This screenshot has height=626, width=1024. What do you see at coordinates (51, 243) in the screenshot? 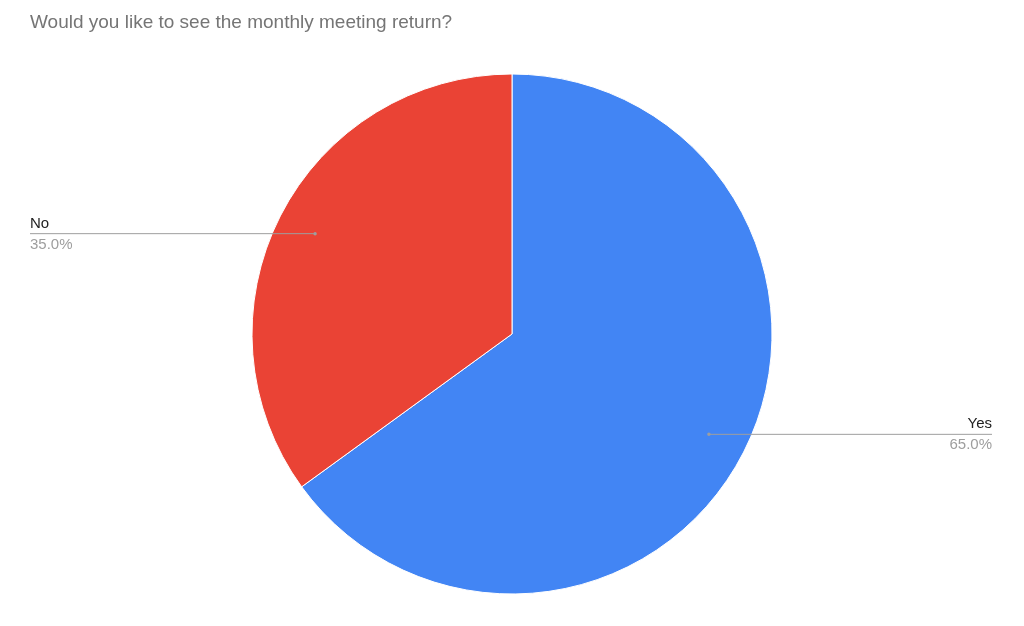
I see `data-label: 35.0%` at bounding box center [51, 243].